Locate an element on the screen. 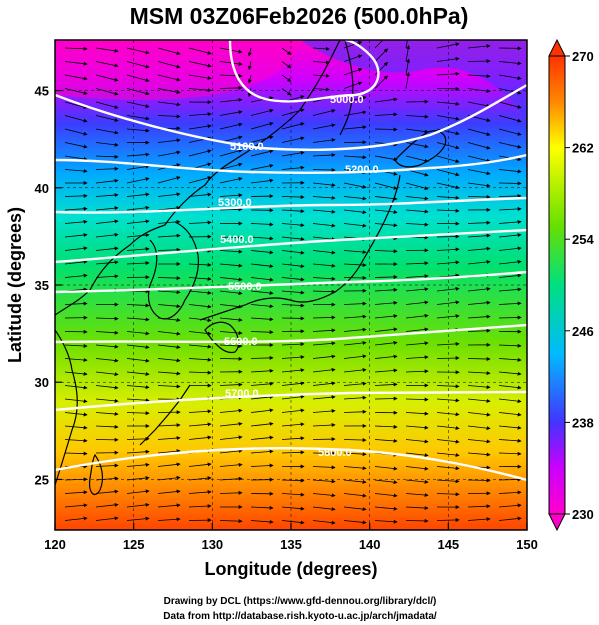  contour-label: 5800.0 is located at coordinates (335, 453).